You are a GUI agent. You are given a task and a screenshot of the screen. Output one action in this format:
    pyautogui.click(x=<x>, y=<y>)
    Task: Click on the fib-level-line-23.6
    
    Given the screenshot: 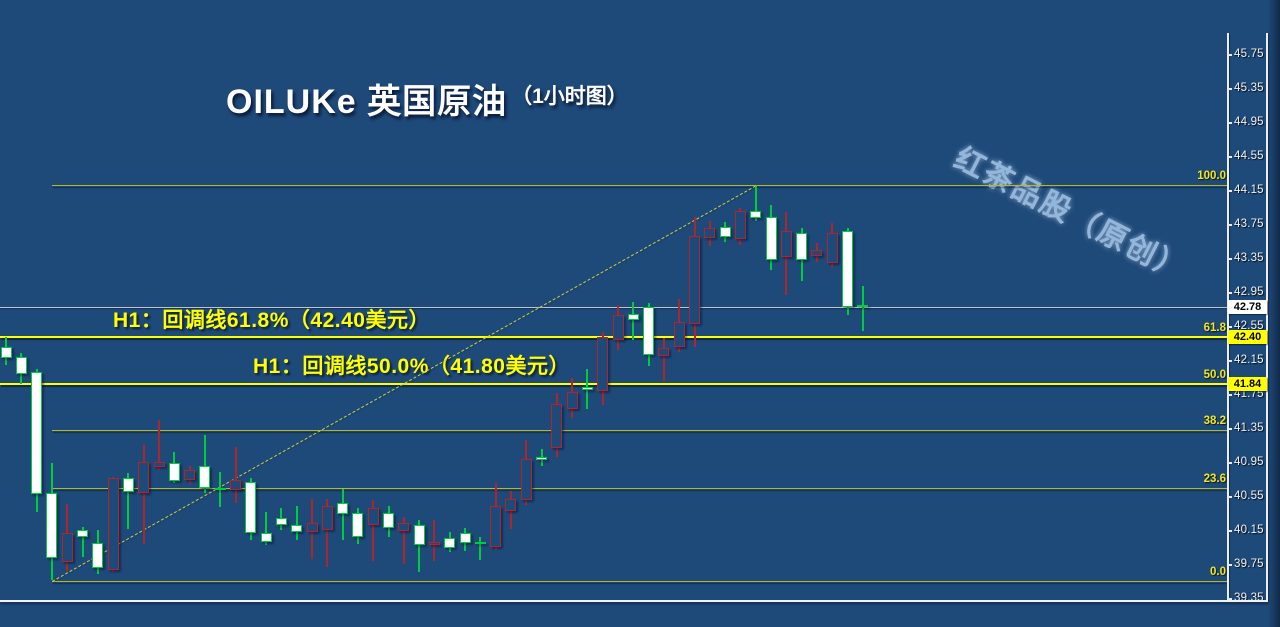 What is the action you would take?
    pyautogui.click(x=639, y=489)
    